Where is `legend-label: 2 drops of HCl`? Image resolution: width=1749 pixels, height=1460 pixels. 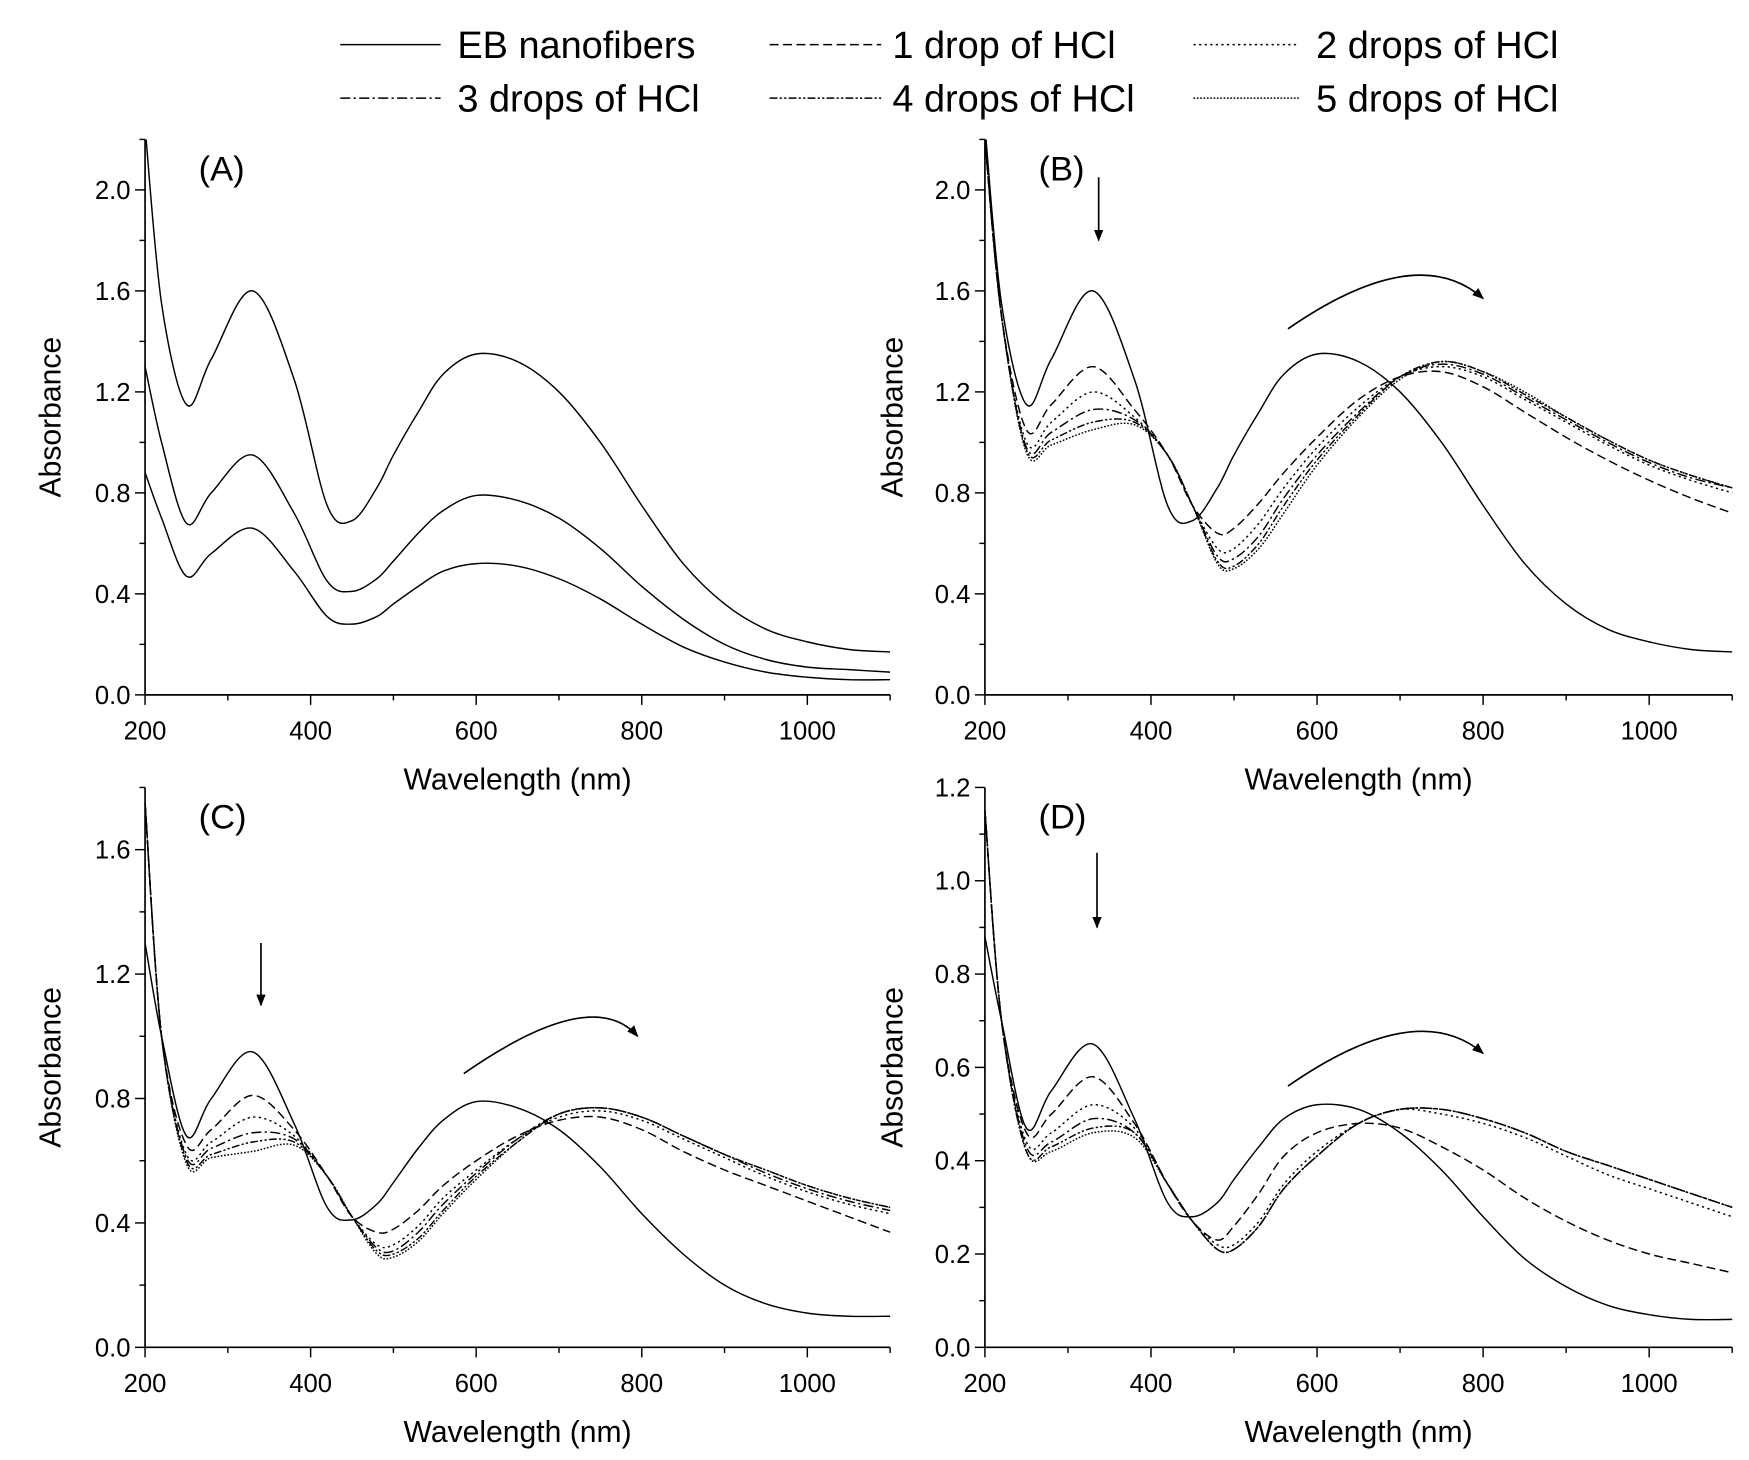
legend-label: 2 drops of HCl is located at coordinates (1437, 46).